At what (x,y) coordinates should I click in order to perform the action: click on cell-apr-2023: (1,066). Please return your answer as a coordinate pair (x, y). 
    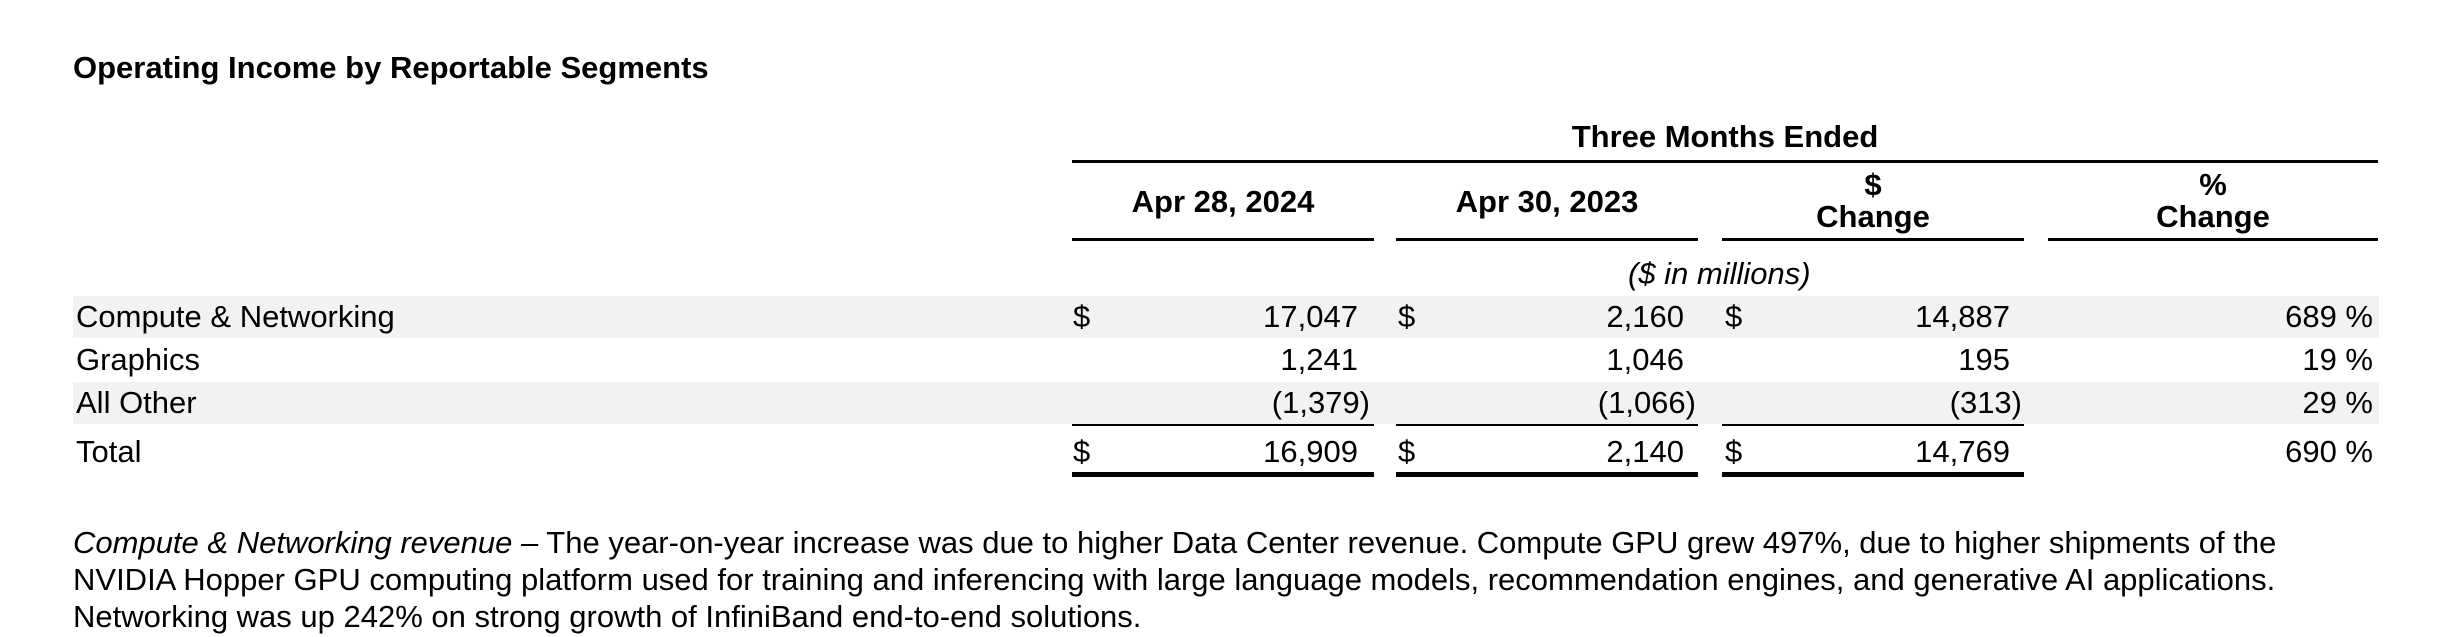
    Looking at the image, I should click on (1646, 402).